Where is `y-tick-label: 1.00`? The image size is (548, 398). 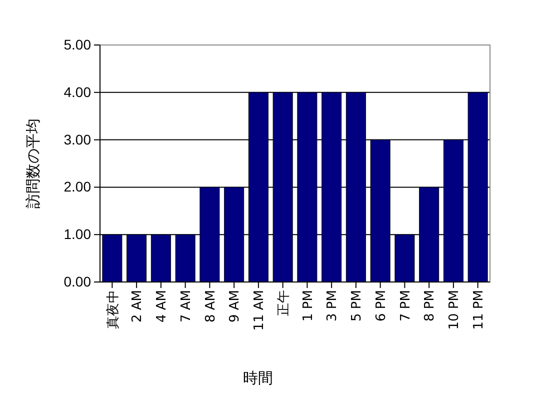
y-tick-label: 1.00 is located at coordinates (78, 234).